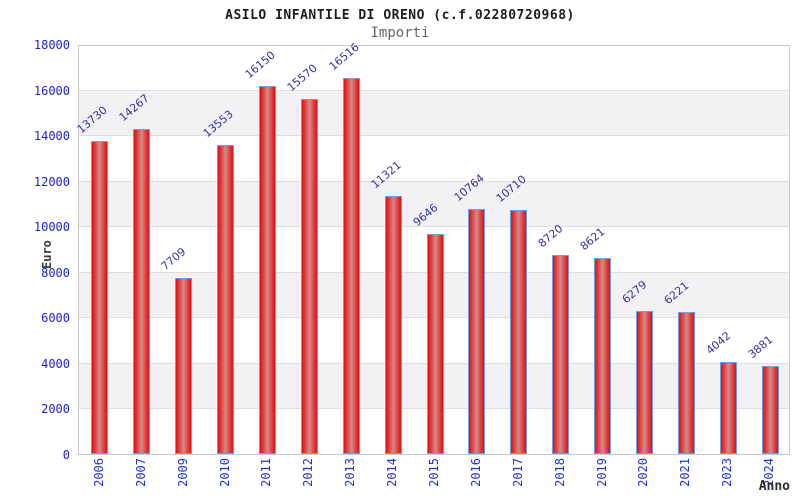  What do you see at coordinates (308, 472) in the screenshot?
I see `x-tick-label: 2012` at bounding box center [308, 472].